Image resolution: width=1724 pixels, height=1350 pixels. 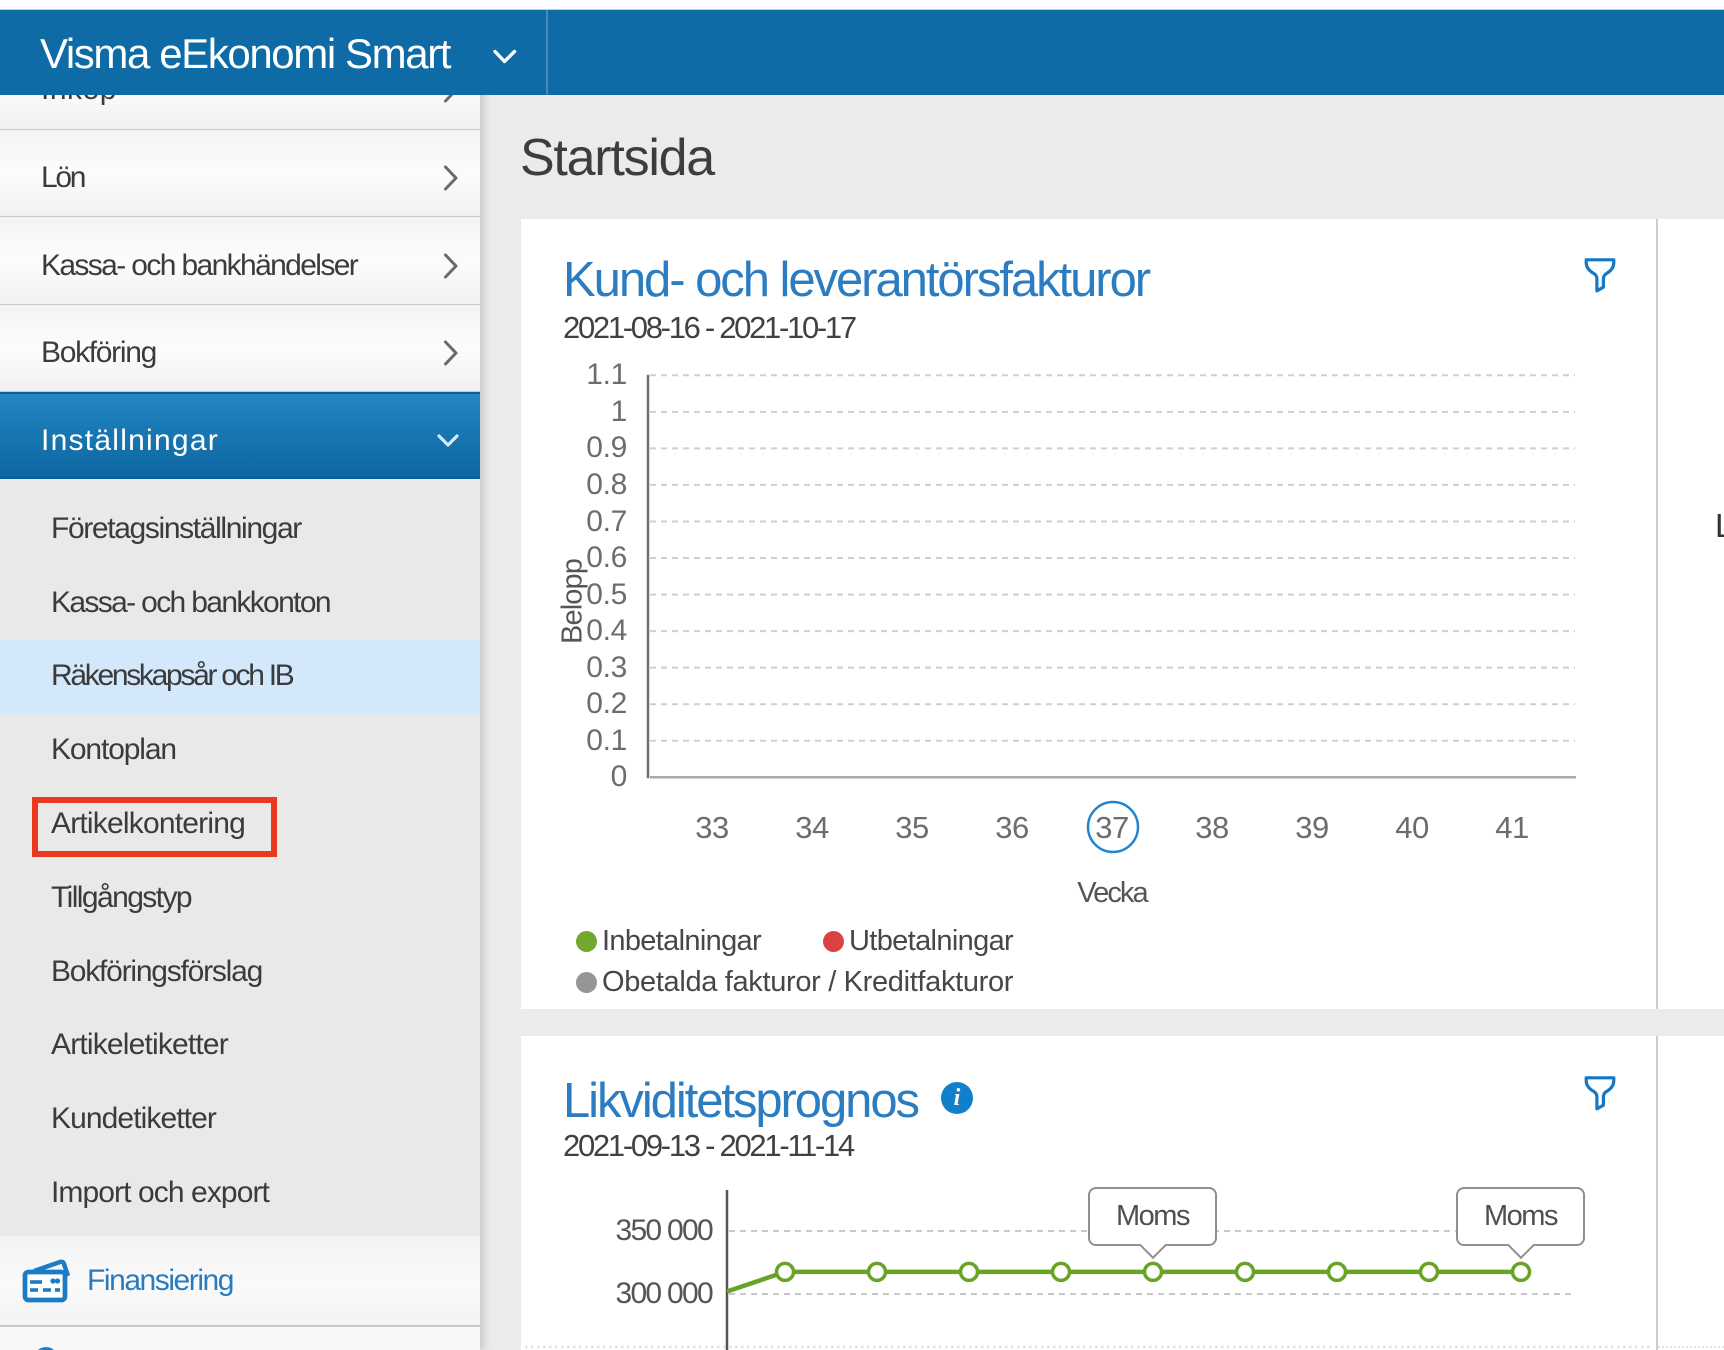 What do you see at coordinates (240, 1119) in the screenshot?
I see `sidebar-subitem-kundetiketter: Kundetiketter` at bounding box center [240, 1119].